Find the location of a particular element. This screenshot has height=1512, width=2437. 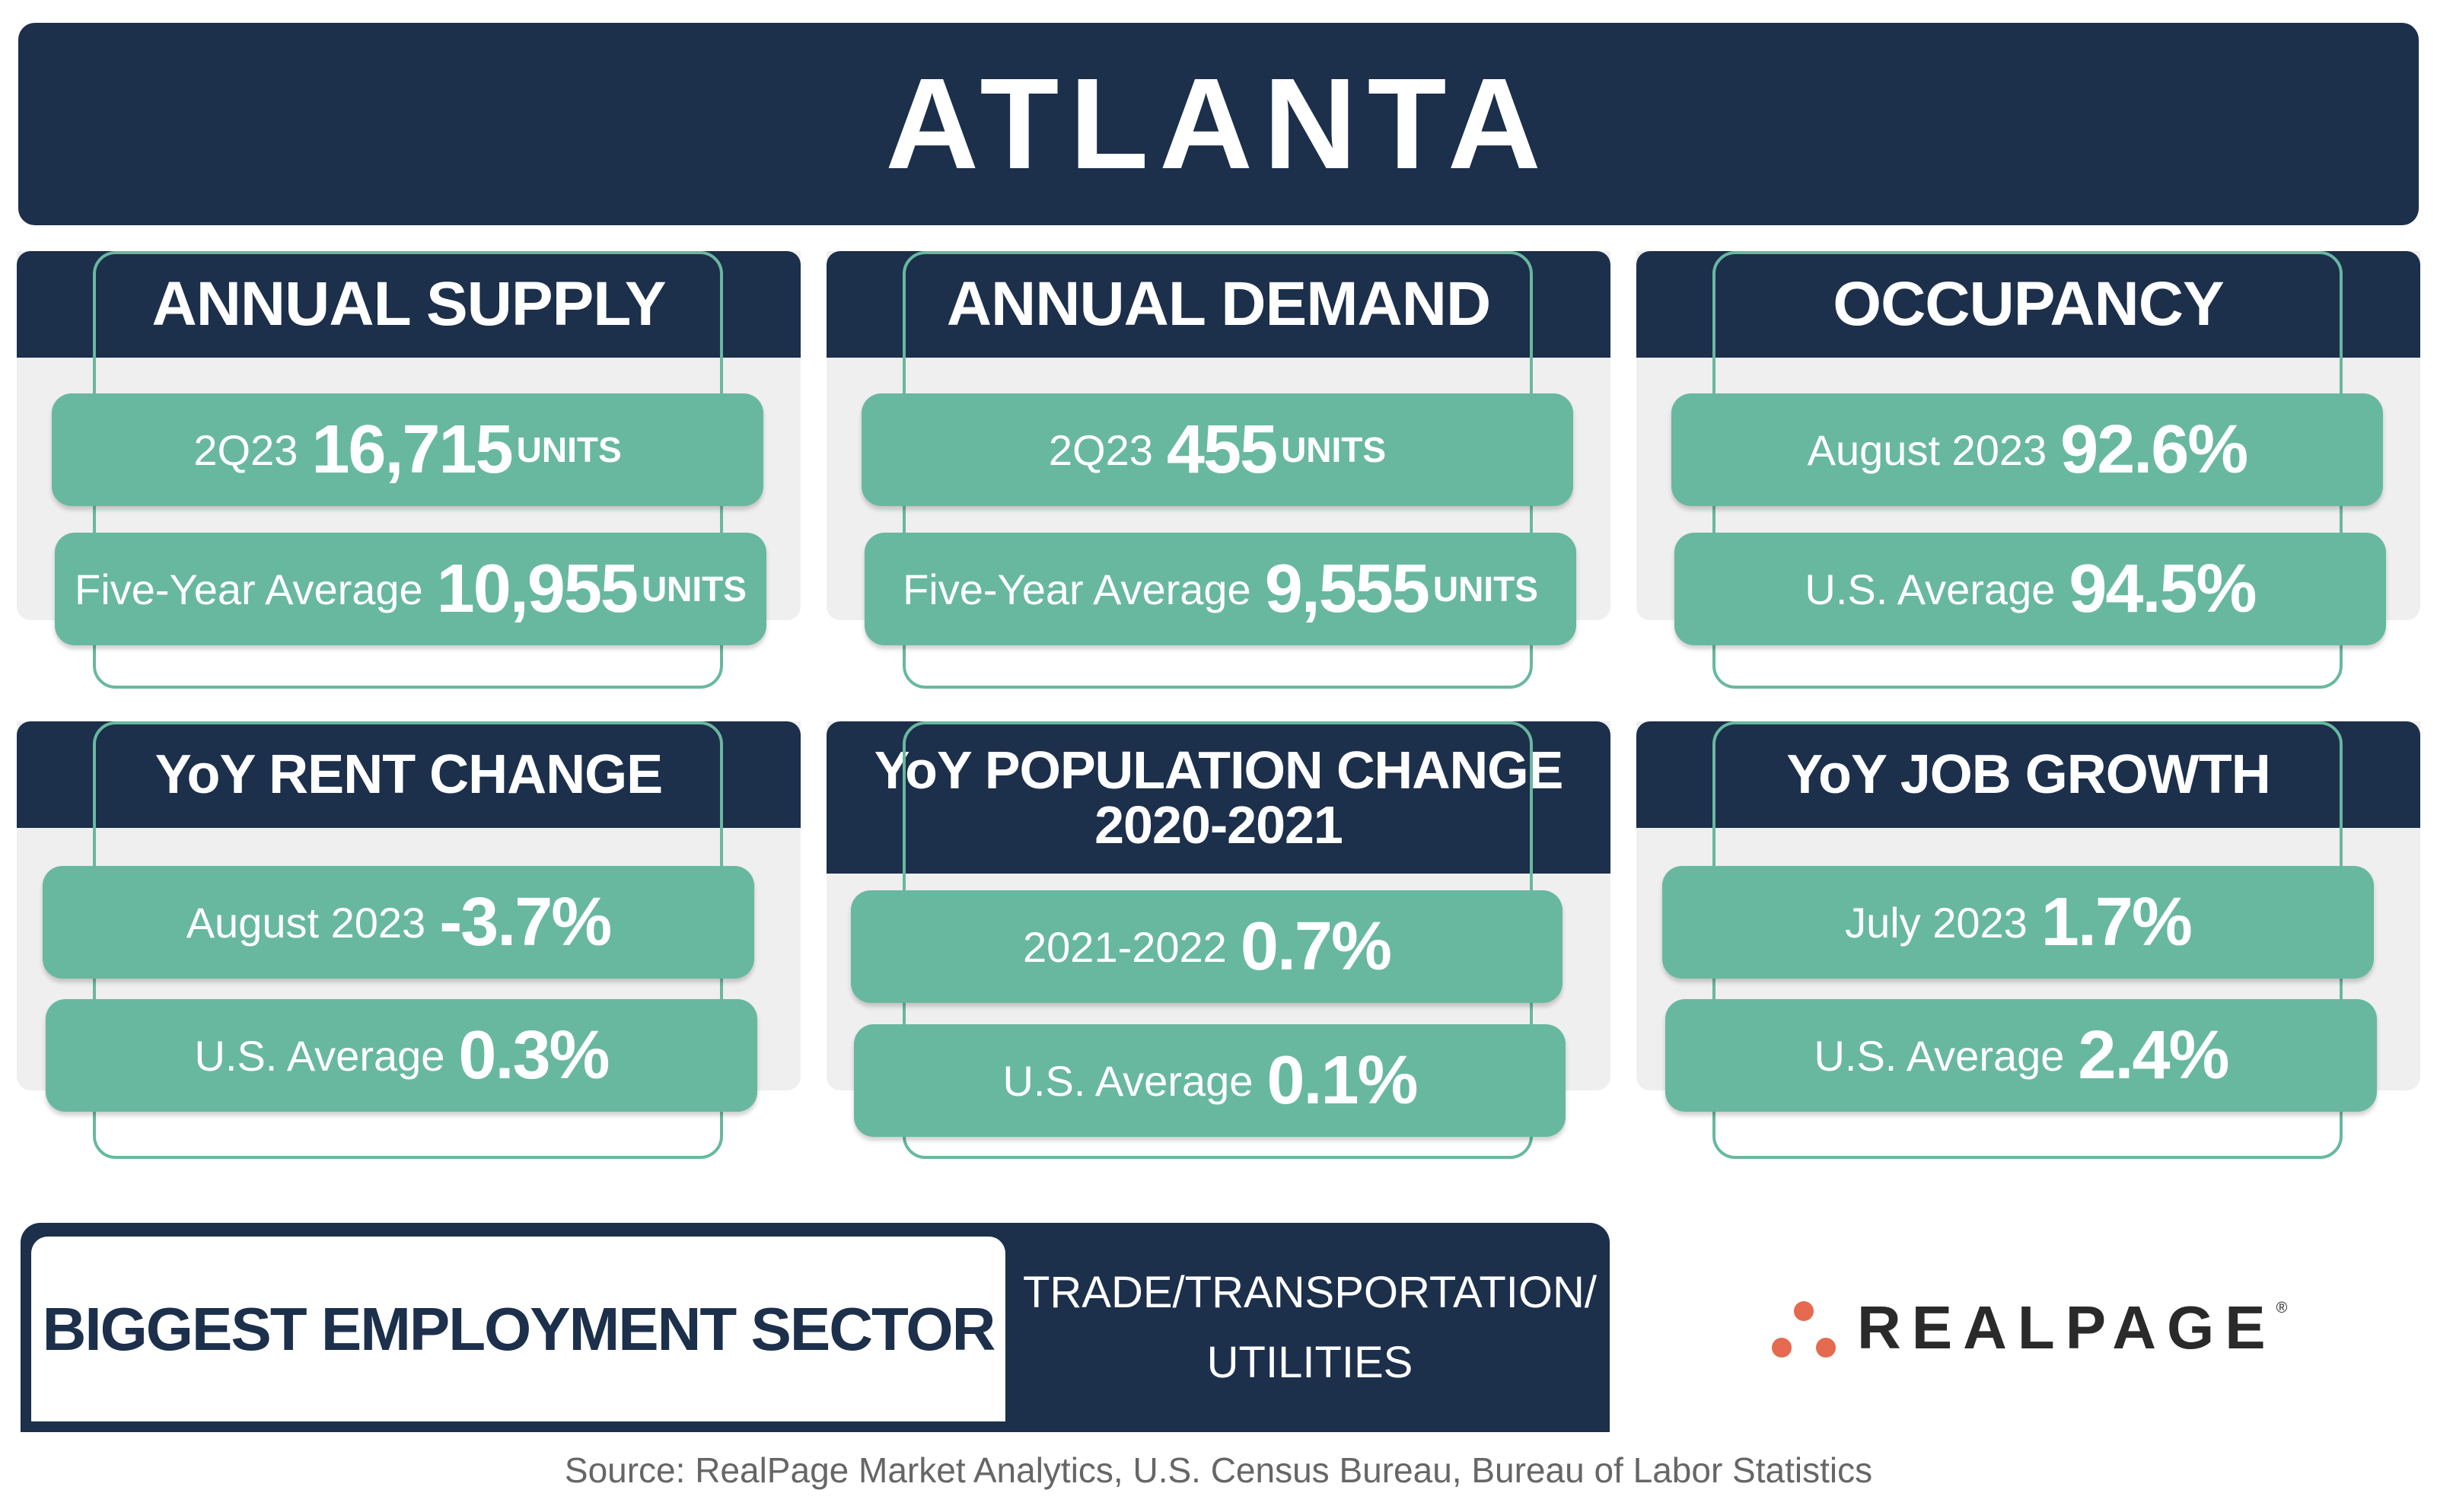

job-growth-current: July 2023 1.7% is located at coordinates (2018, 922).